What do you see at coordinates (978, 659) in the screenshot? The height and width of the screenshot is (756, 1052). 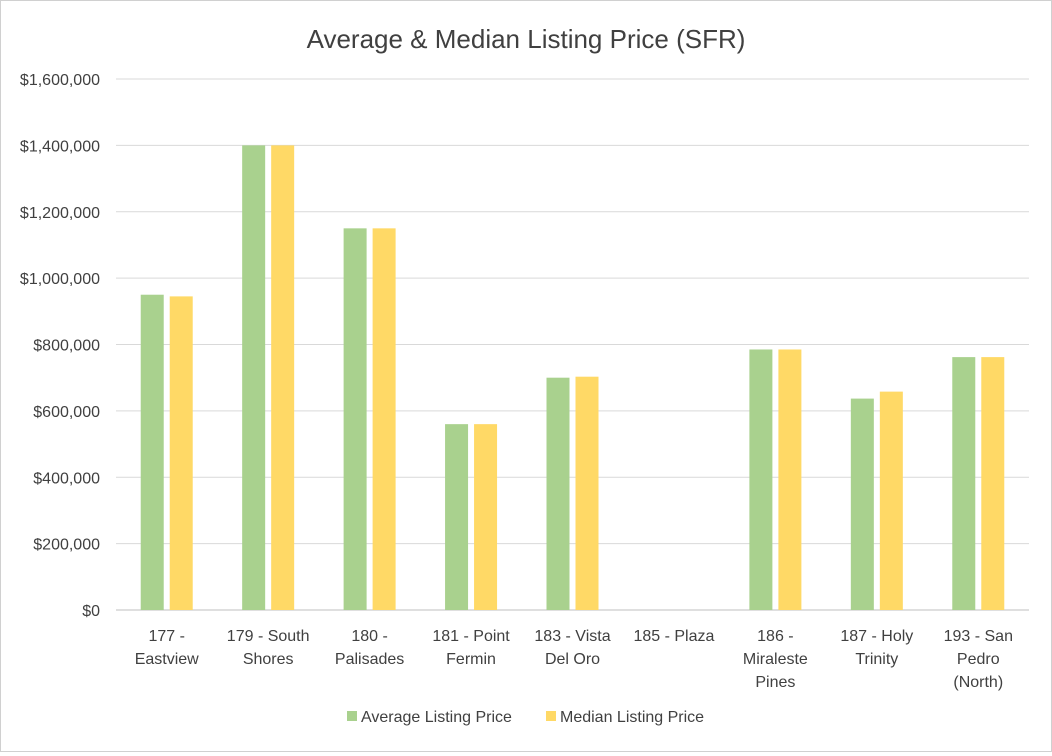 I see `x-category-label: Pedro` at bounding box center [978, 659].